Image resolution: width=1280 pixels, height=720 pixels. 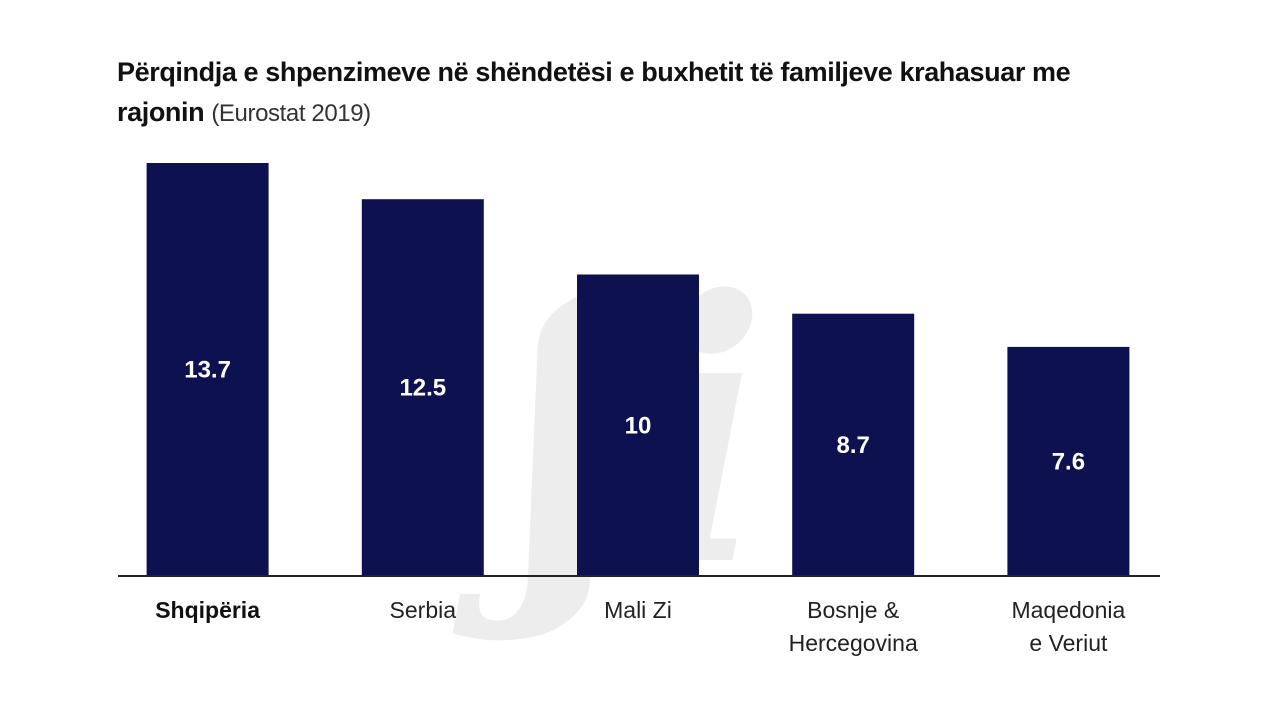 I want to click on category-label-line: Maqedonia, so click(x=1068, y=610).